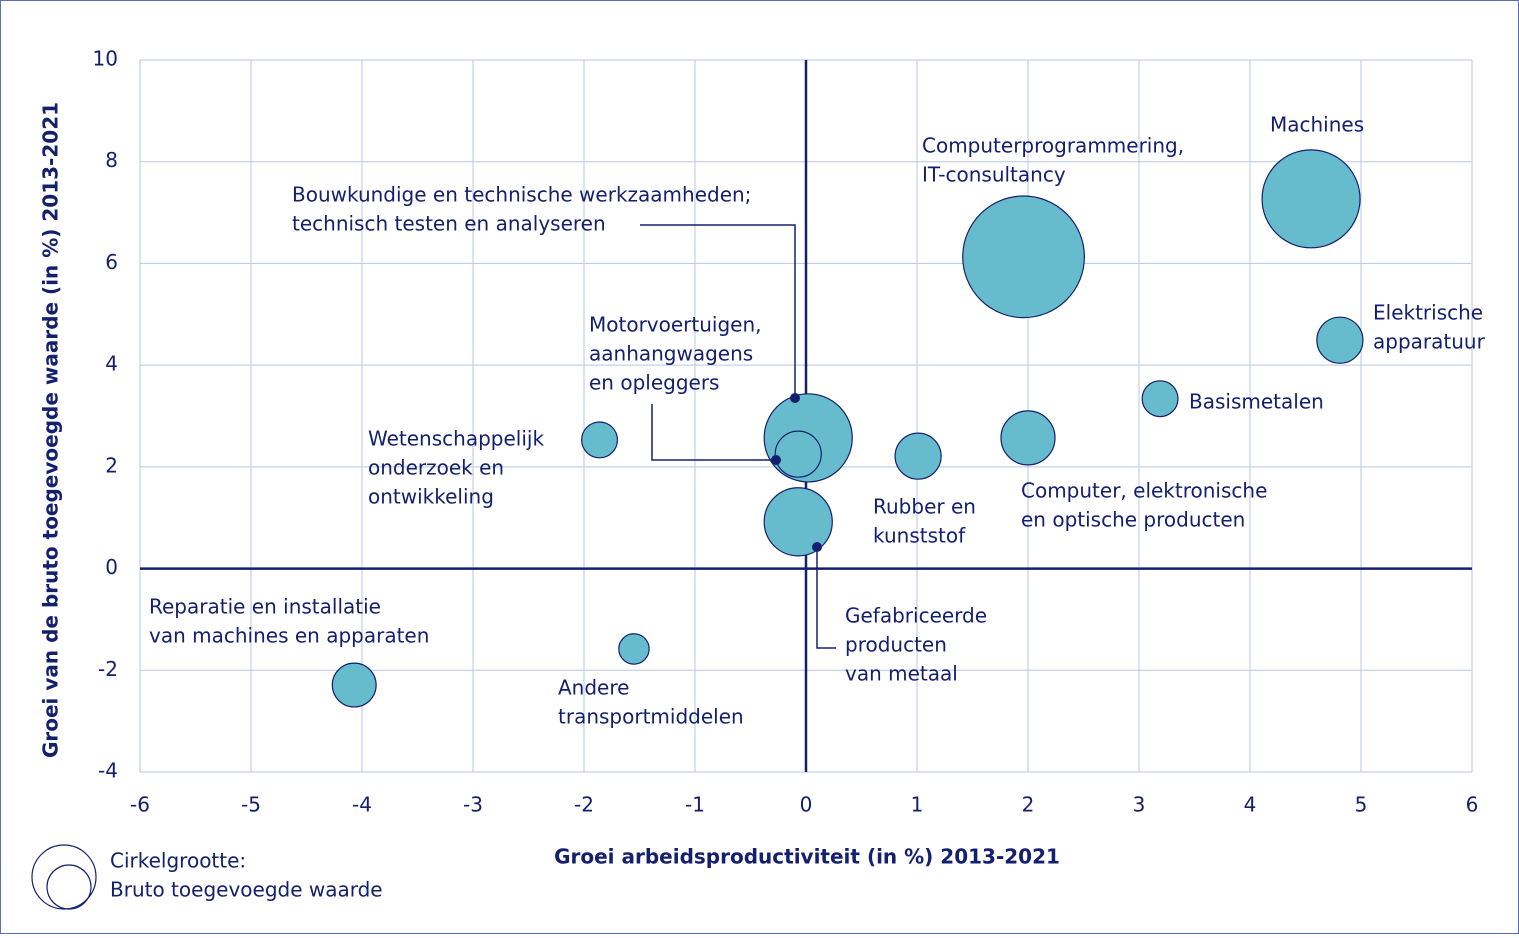 Image resolution: width=1519 pixels, height=938 pixels. What do you see at coordinates (1133, 520) in the screenshot?
I see `point-label: en optische producten` at bounding box center [1133, 520].